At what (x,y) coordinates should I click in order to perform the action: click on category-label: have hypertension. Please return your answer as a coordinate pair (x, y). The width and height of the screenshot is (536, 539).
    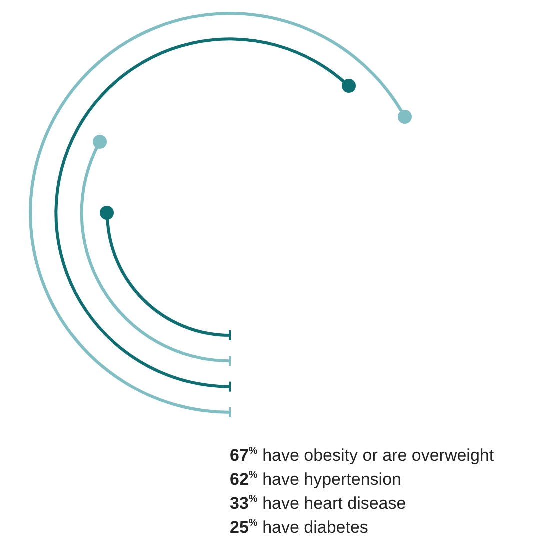
    Looking at the image, I should click on (332, 479).